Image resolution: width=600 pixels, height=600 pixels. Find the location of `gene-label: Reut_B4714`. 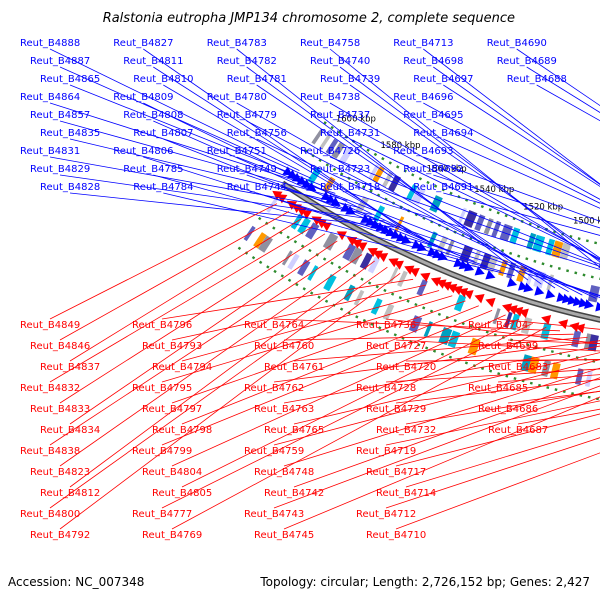

gene-label: Reut_B4714 is located at coordinates (406, 493).